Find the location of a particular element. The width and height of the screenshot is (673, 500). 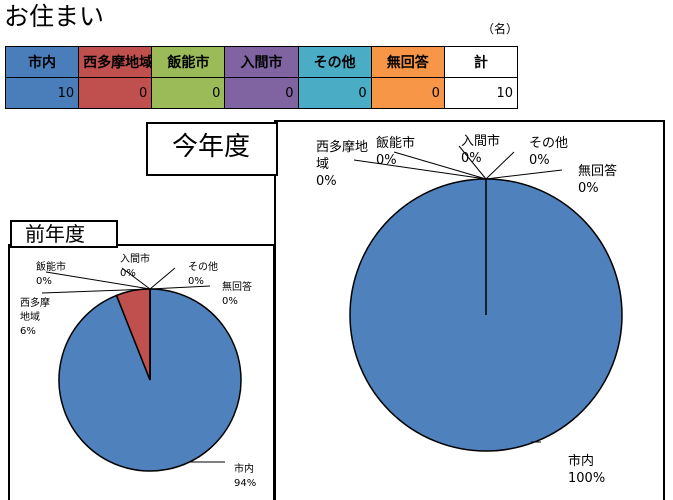

header-cell: その他 is located at coordinates (334, 62).